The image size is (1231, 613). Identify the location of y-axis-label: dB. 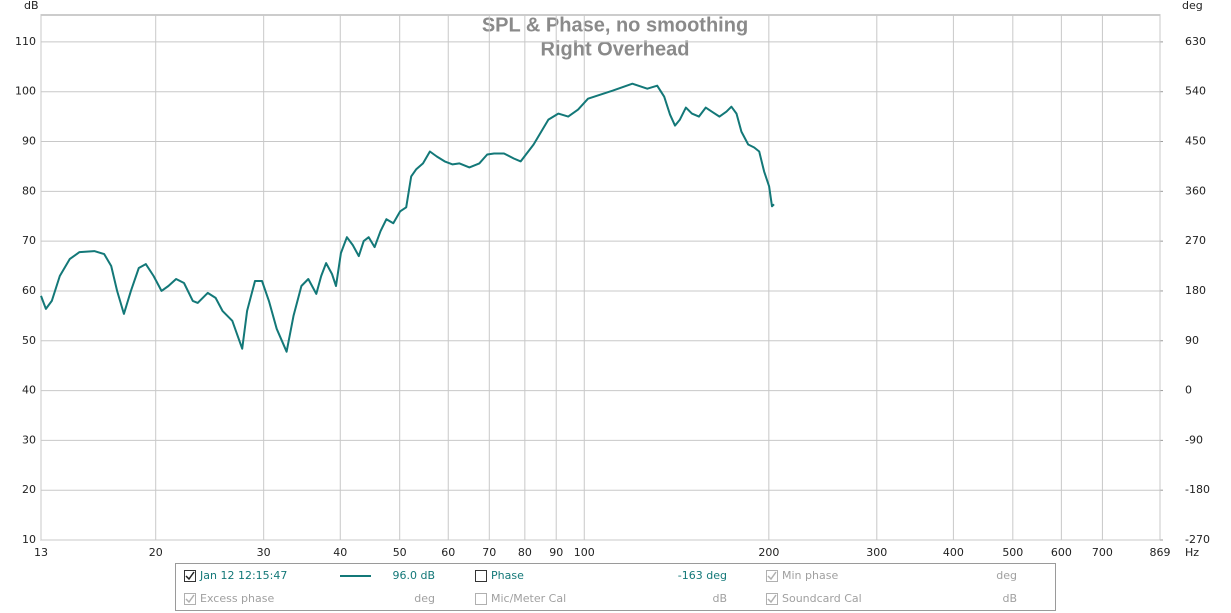
(31, 6).